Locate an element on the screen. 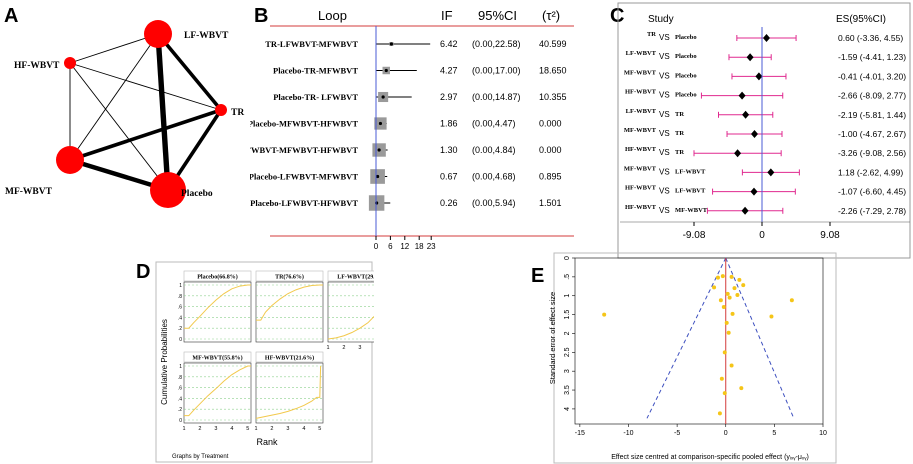  loop-ci-value: (0.00,17.00) is located at coordinates (496, 71).